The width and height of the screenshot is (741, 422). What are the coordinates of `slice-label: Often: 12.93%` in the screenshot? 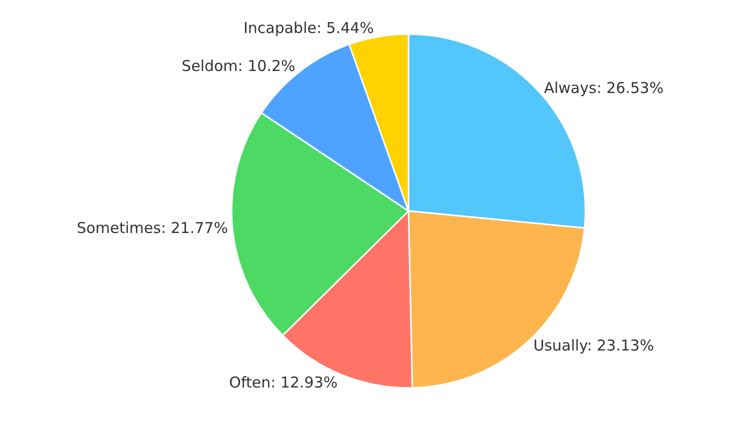 It's located at (283, 383).